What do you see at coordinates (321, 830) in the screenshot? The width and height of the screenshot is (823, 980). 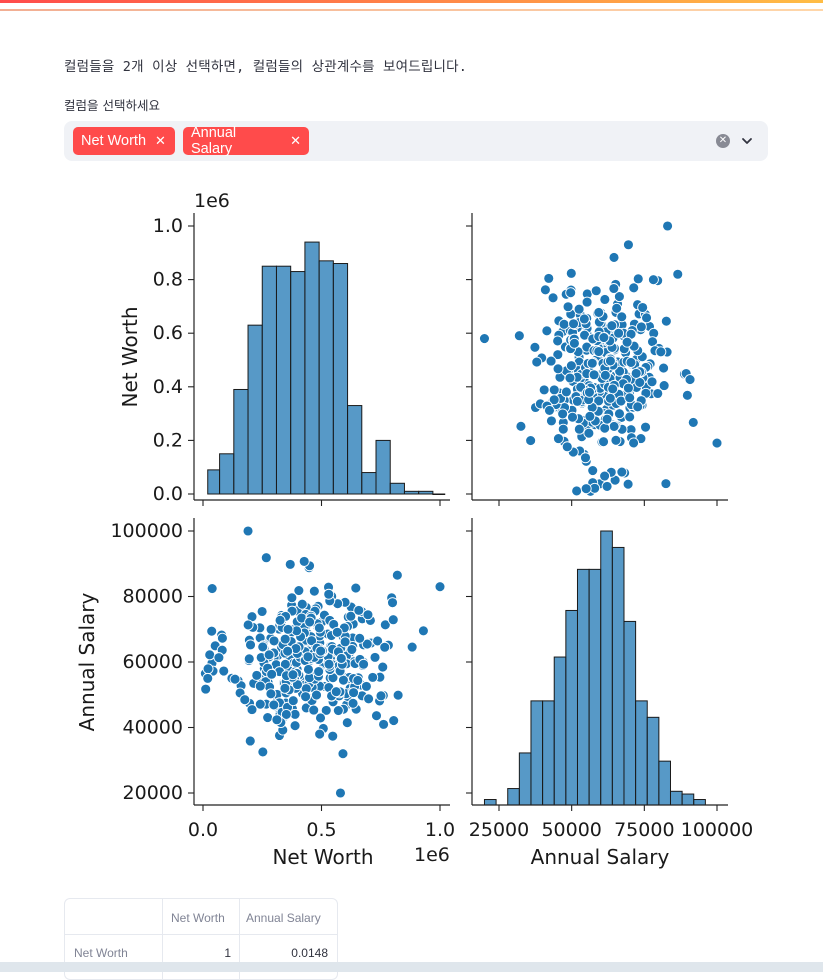 I see `x-tick-label: 0.5` at bounding box center [321, 830].